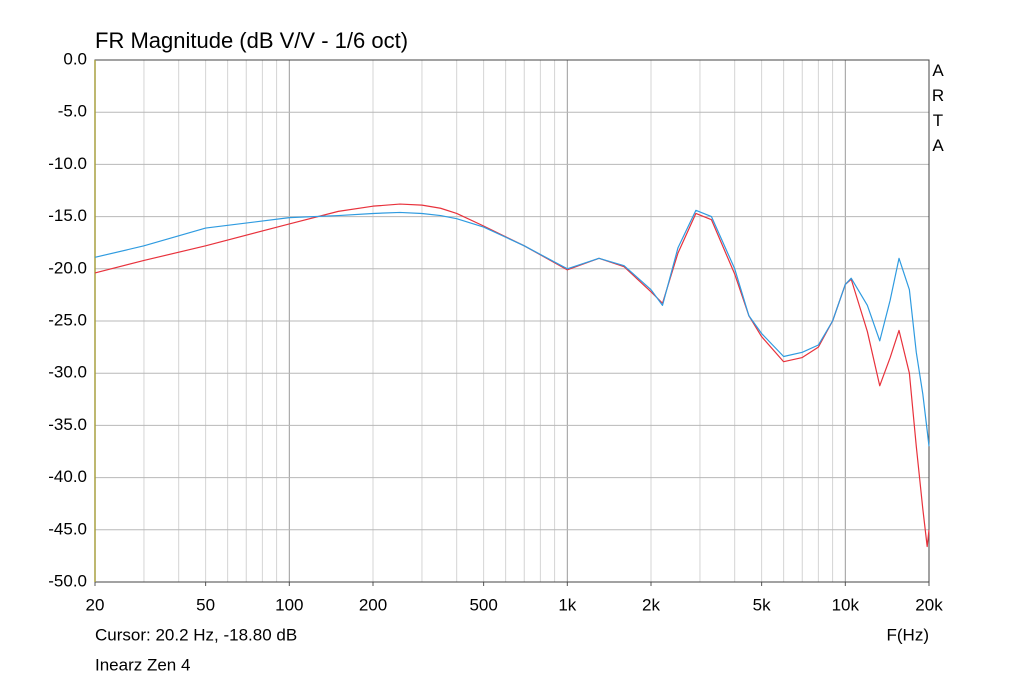 The image size is (1023, 681). What do you see at coordinates (67, 372) in the screenshot?
I see `y-tick-label: -30.0` at bounding box center [67, 372].